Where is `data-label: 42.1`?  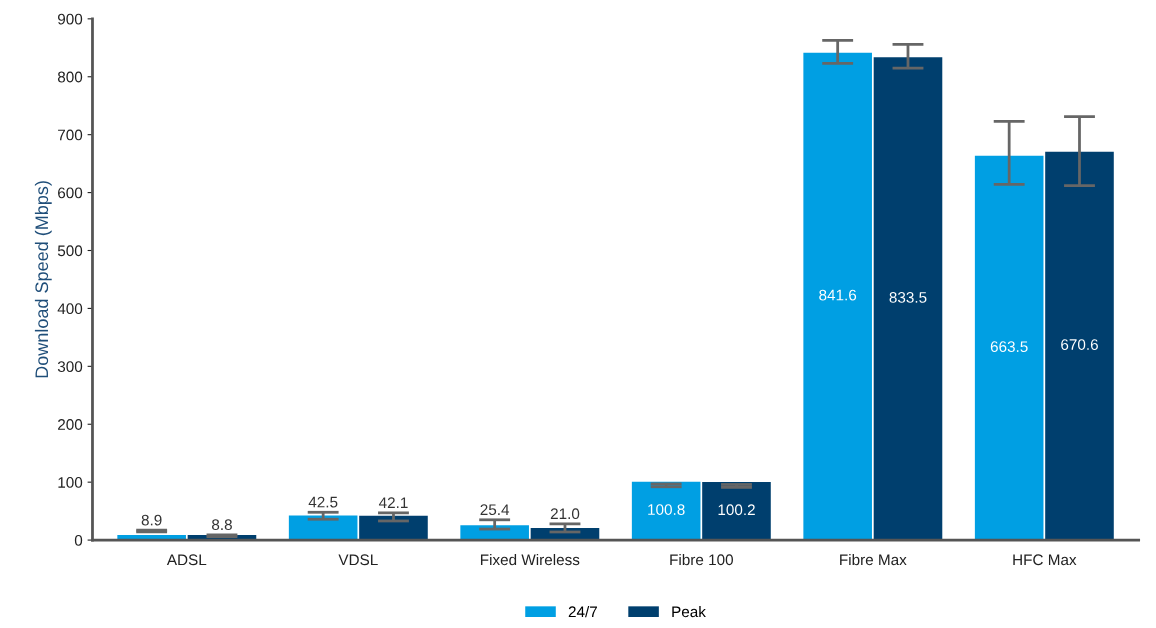
data-label: 42.1 is located at coordinates (393, 502).